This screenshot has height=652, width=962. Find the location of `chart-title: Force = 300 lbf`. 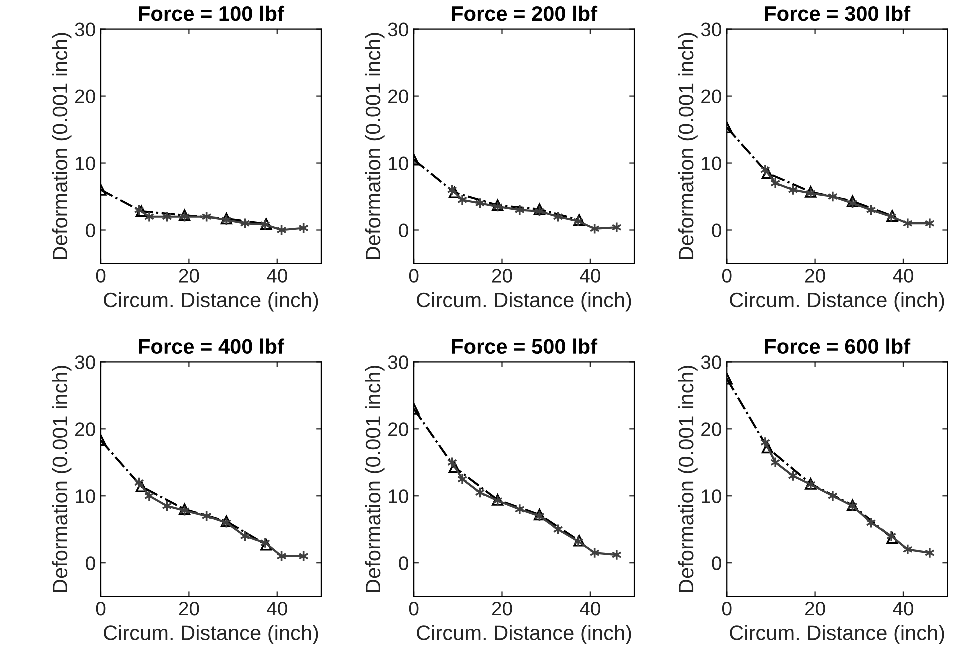

chart-title: Force = 300 lbf is located at coordinates (838, 14).